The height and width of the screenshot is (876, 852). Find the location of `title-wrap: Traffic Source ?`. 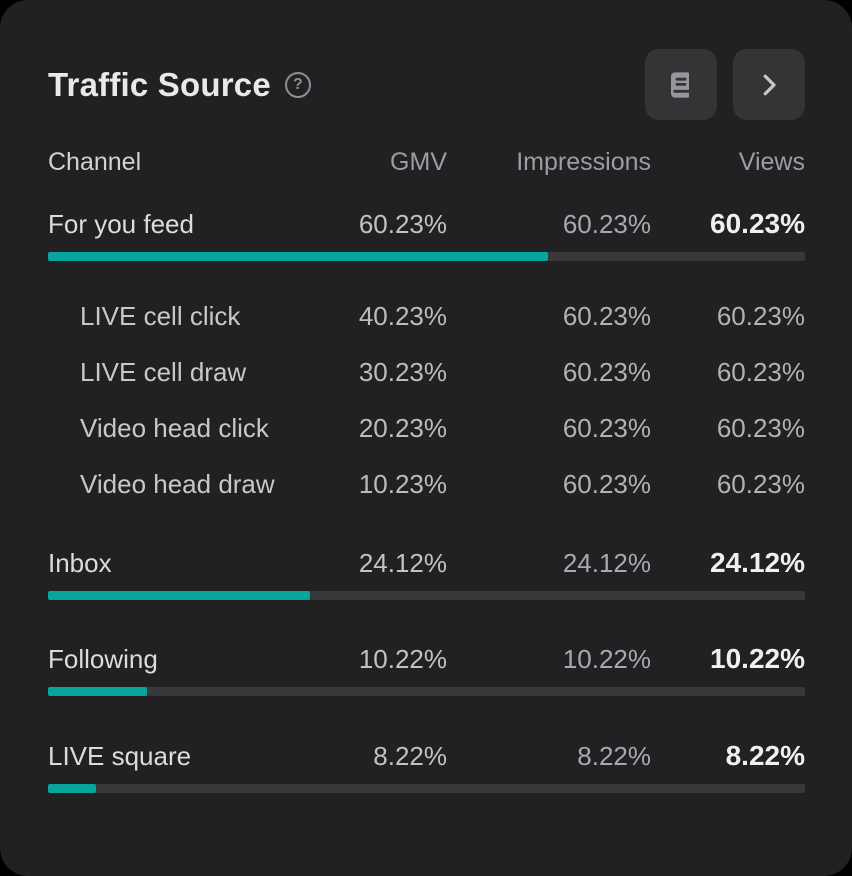

title-wrap: Traffic Source ? is located at coordinates (179, 85).